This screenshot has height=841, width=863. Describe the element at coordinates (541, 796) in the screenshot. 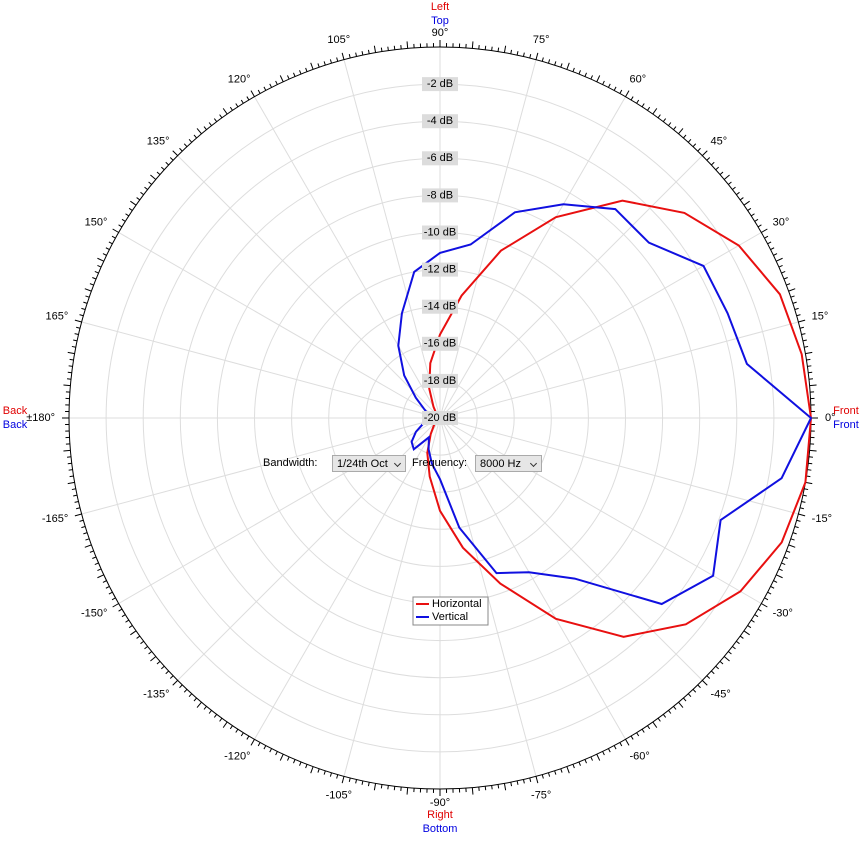

I see `angle-label: -75°` at that location.